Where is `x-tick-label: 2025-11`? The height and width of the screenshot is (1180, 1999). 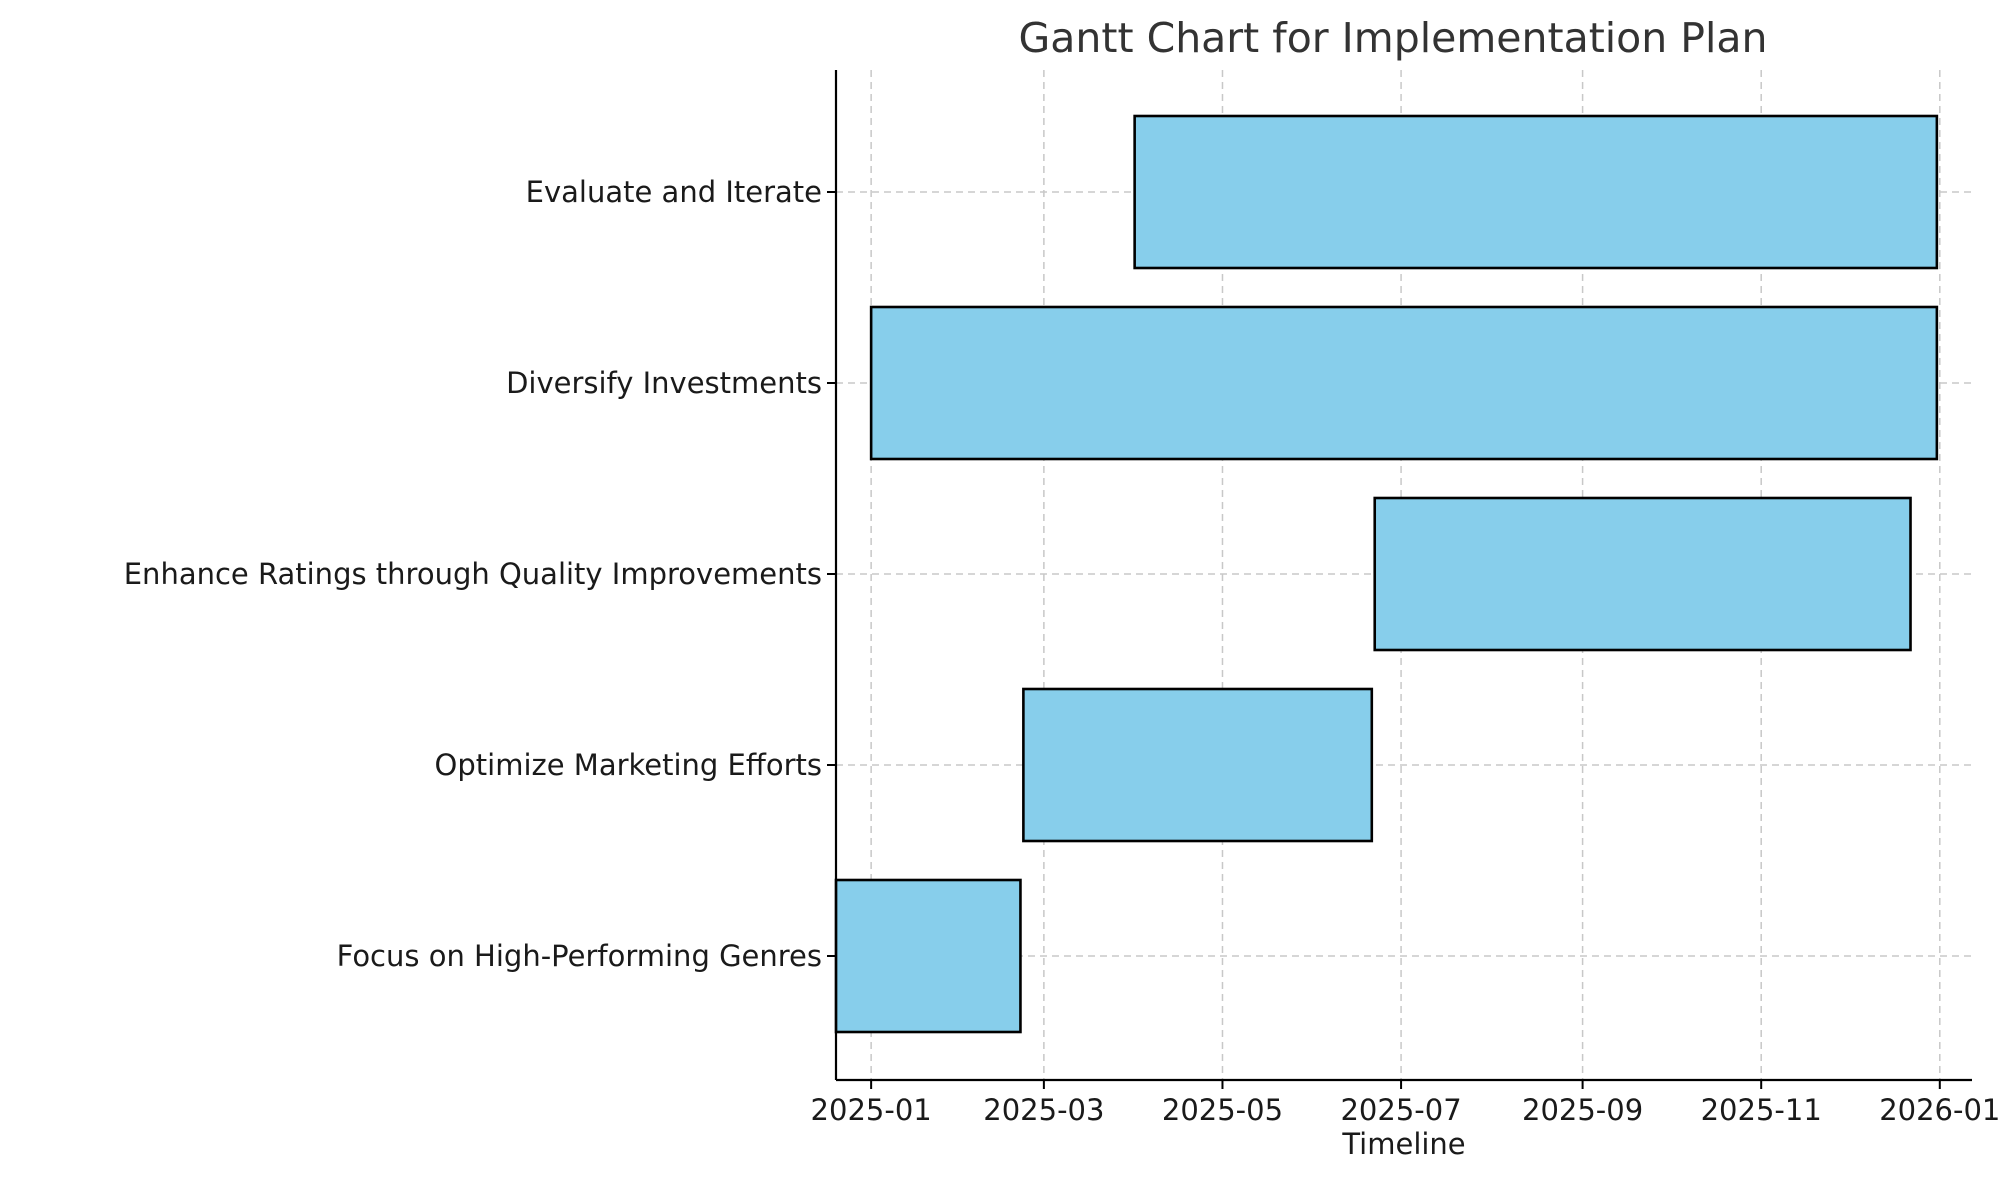
x-tick-label: 2025-11 is located at coordinates (1761, 1110).